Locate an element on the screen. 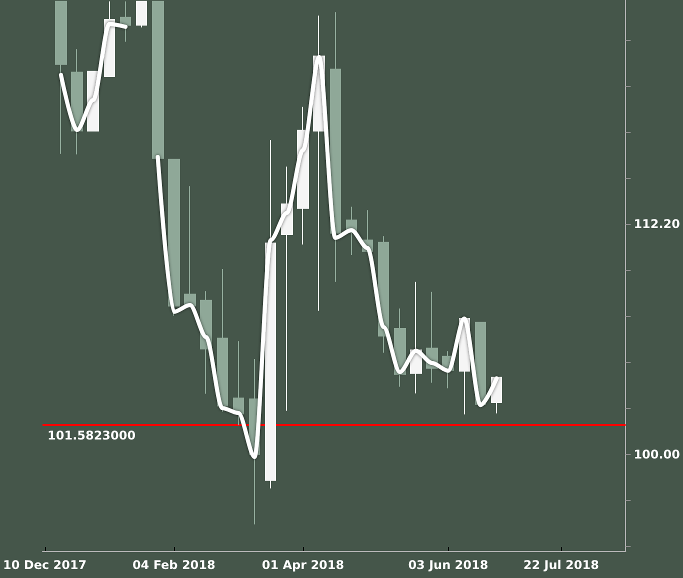  y-tick-label: 100.00 is located at coordinates (657, 454).